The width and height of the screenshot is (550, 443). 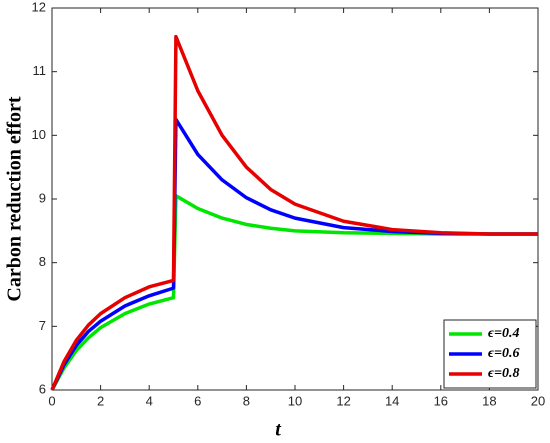 I want to click on y-tick-label: 11, so click(x=40, y=70).